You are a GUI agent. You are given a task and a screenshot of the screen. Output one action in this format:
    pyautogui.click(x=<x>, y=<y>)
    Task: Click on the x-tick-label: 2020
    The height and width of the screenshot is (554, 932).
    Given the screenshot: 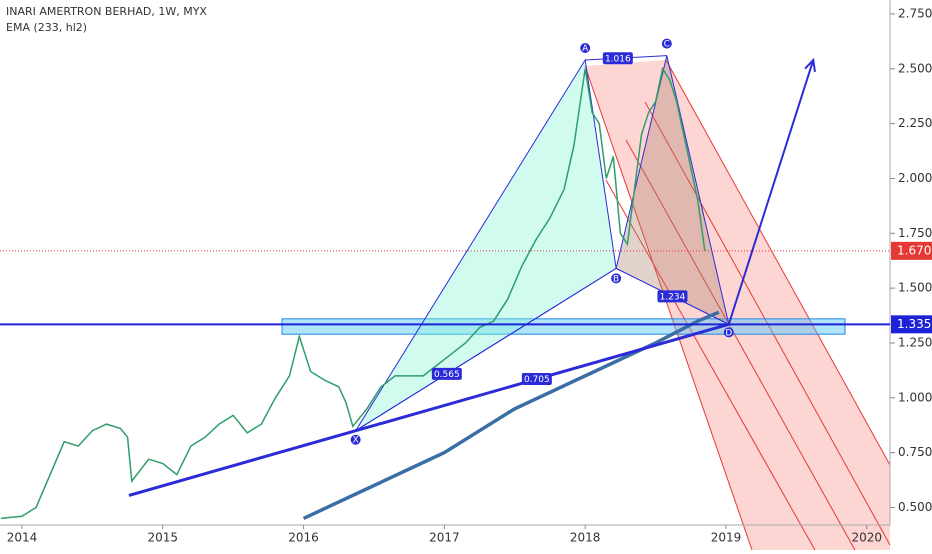 What is the action you would take?
    pyautogui.click(x=866, y=538)
    